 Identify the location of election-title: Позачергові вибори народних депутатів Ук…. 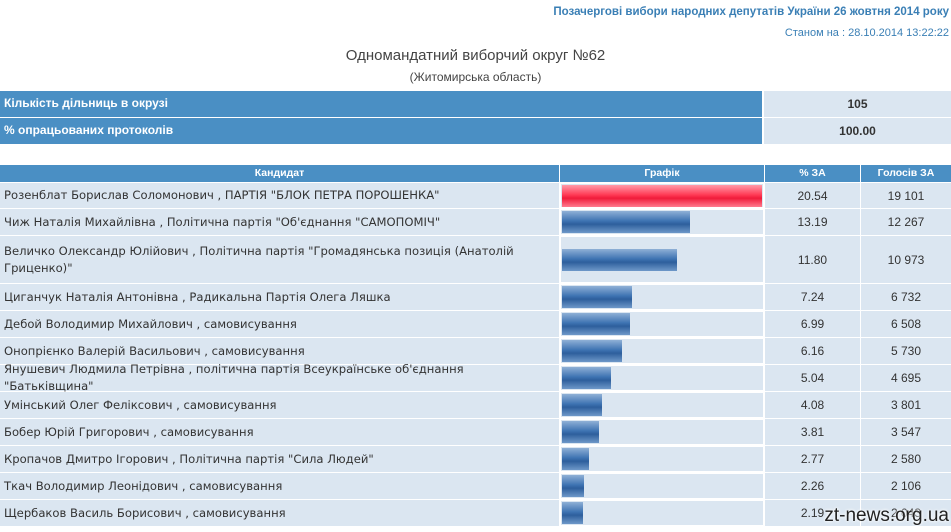
(751, 12).